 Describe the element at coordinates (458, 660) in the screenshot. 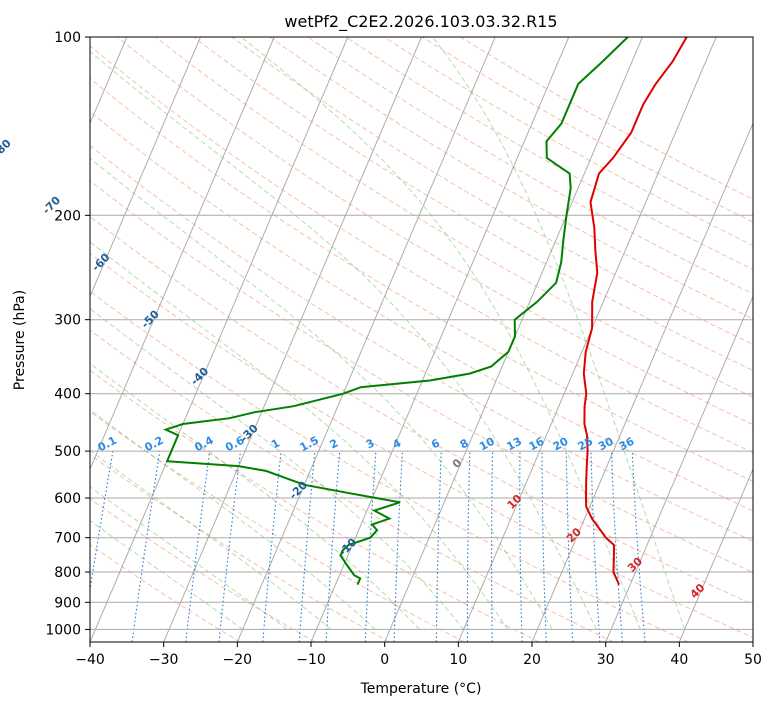

I see `x-tick-label: 10` at that location.